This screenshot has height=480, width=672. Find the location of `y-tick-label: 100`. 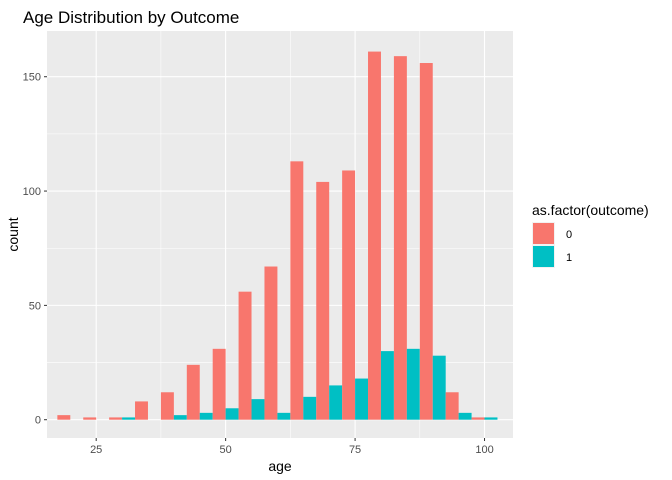

y-tick-label: 100 is located at coordinates (32, 192).